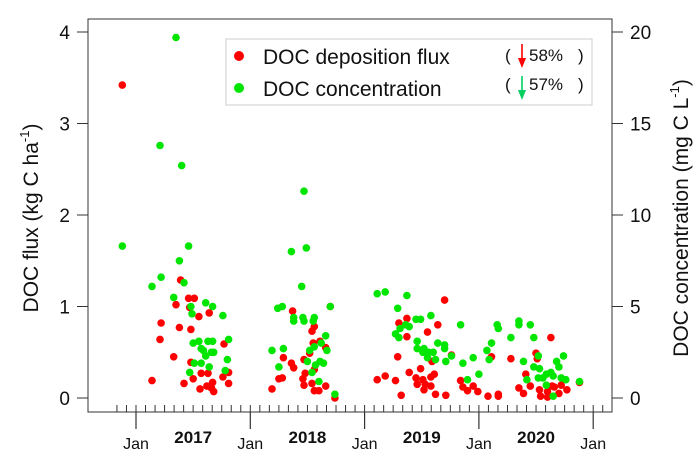 This screenshot has height=457, width=700. Describe the element at coordinates (64, 33) in the screenshot. I see `y-left-tick-label: 4` at that location.